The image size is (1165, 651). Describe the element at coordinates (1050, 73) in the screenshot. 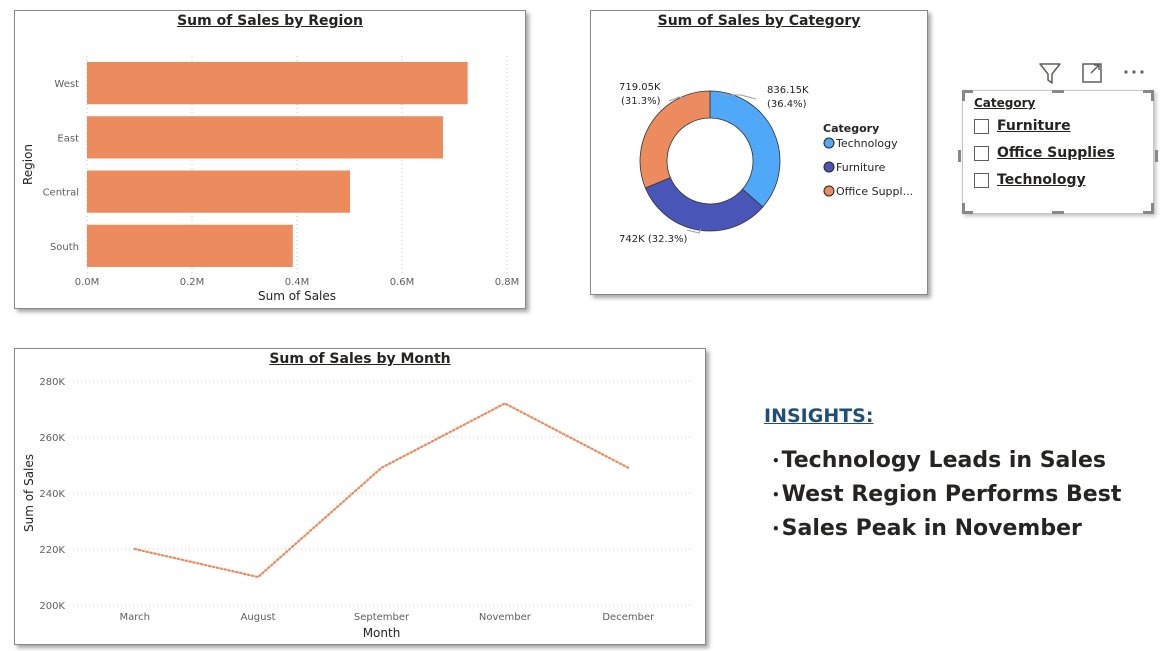

I see `filter-icon` at that location.